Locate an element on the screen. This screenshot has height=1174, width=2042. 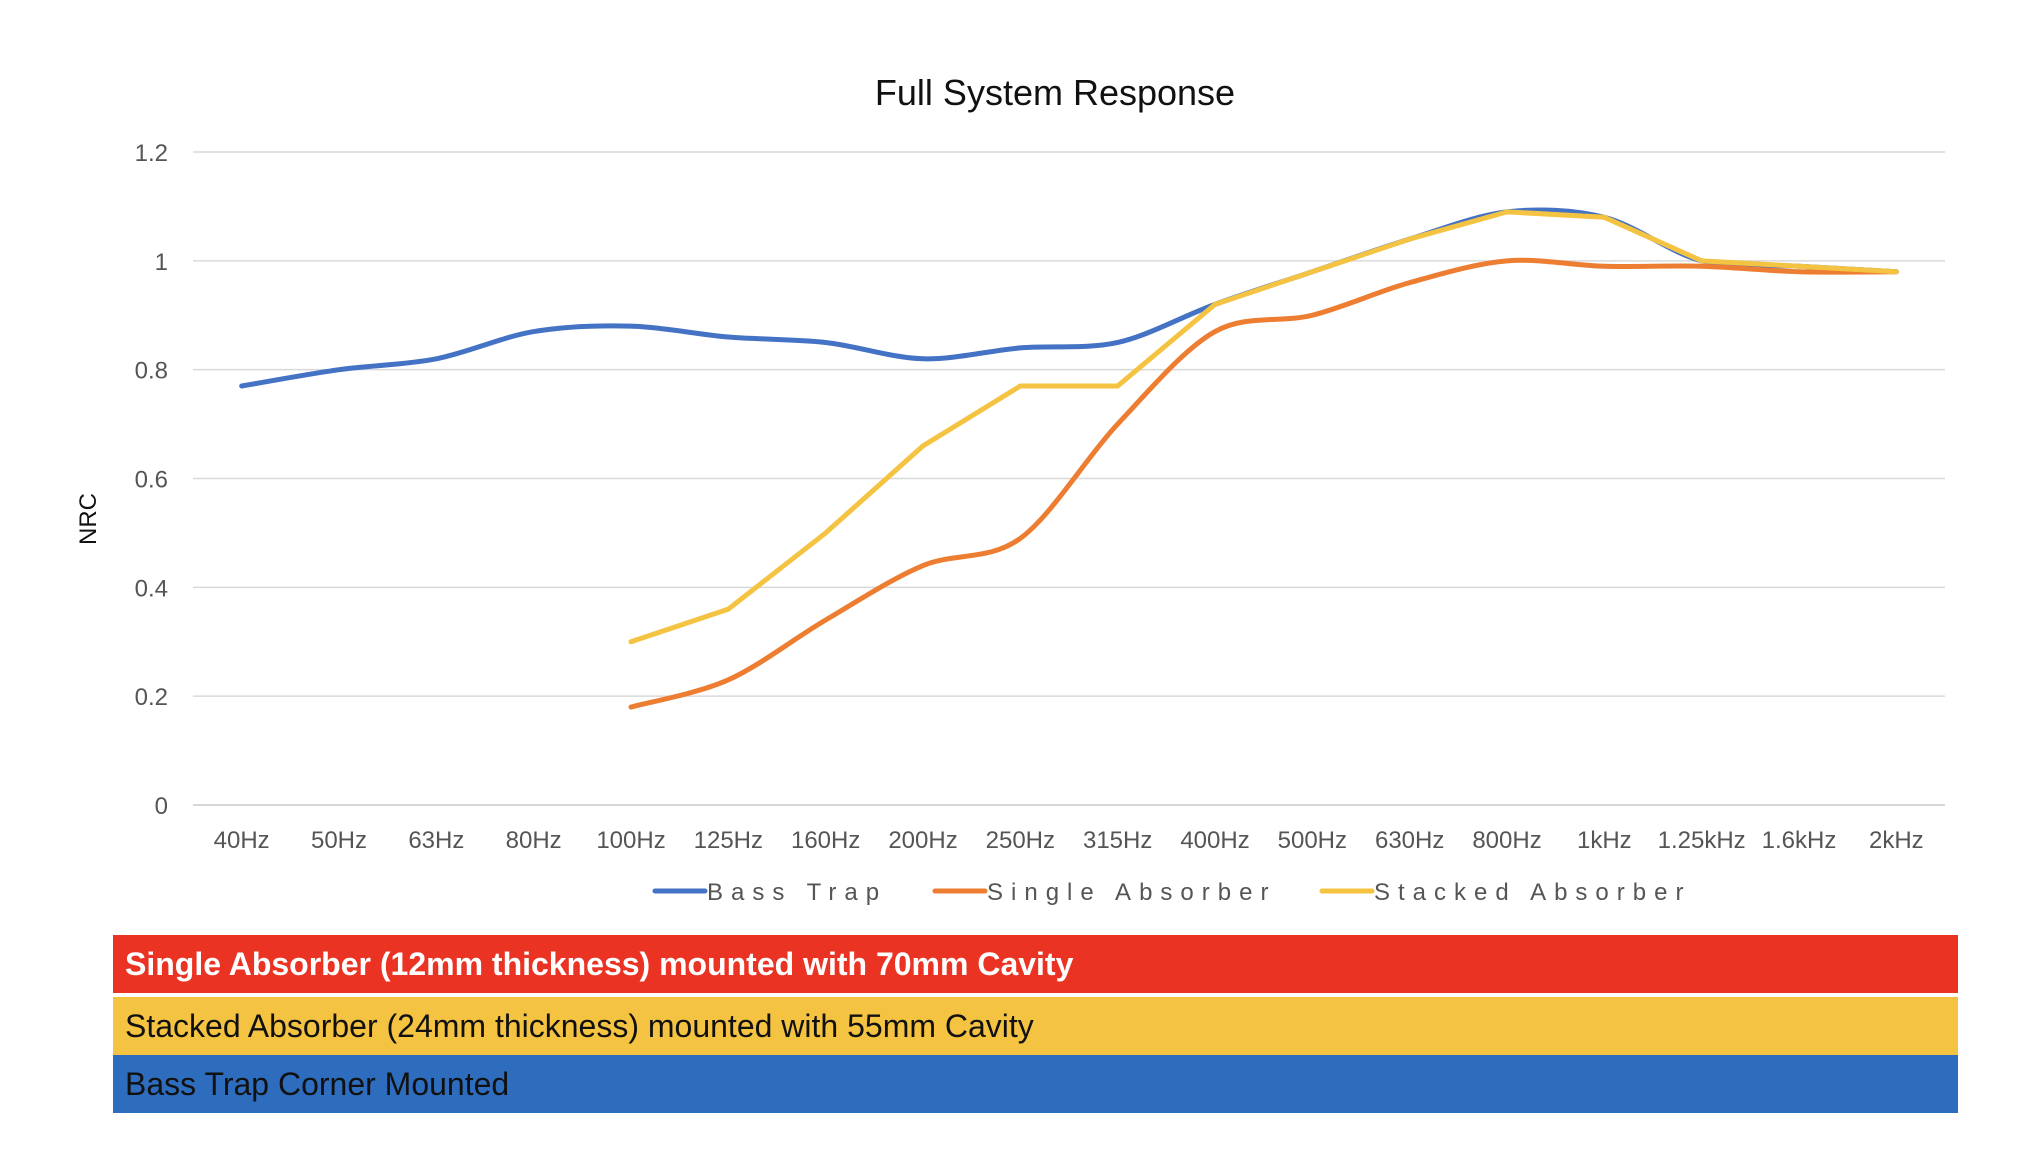
chart-title: Full System Response is located at coordinates (1055, 92).